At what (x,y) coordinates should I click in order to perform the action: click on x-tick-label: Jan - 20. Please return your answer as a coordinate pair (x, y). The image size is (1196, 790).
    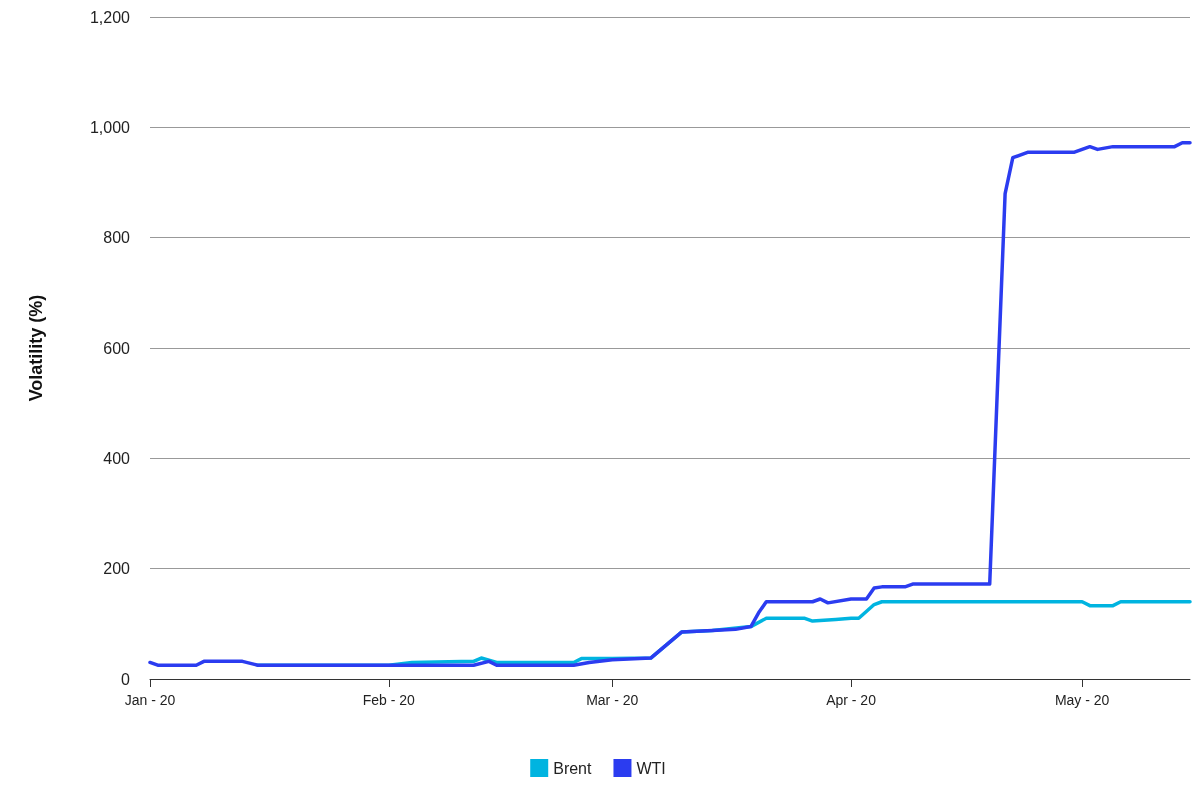
    Looking at the image, I should click on (150, 700).